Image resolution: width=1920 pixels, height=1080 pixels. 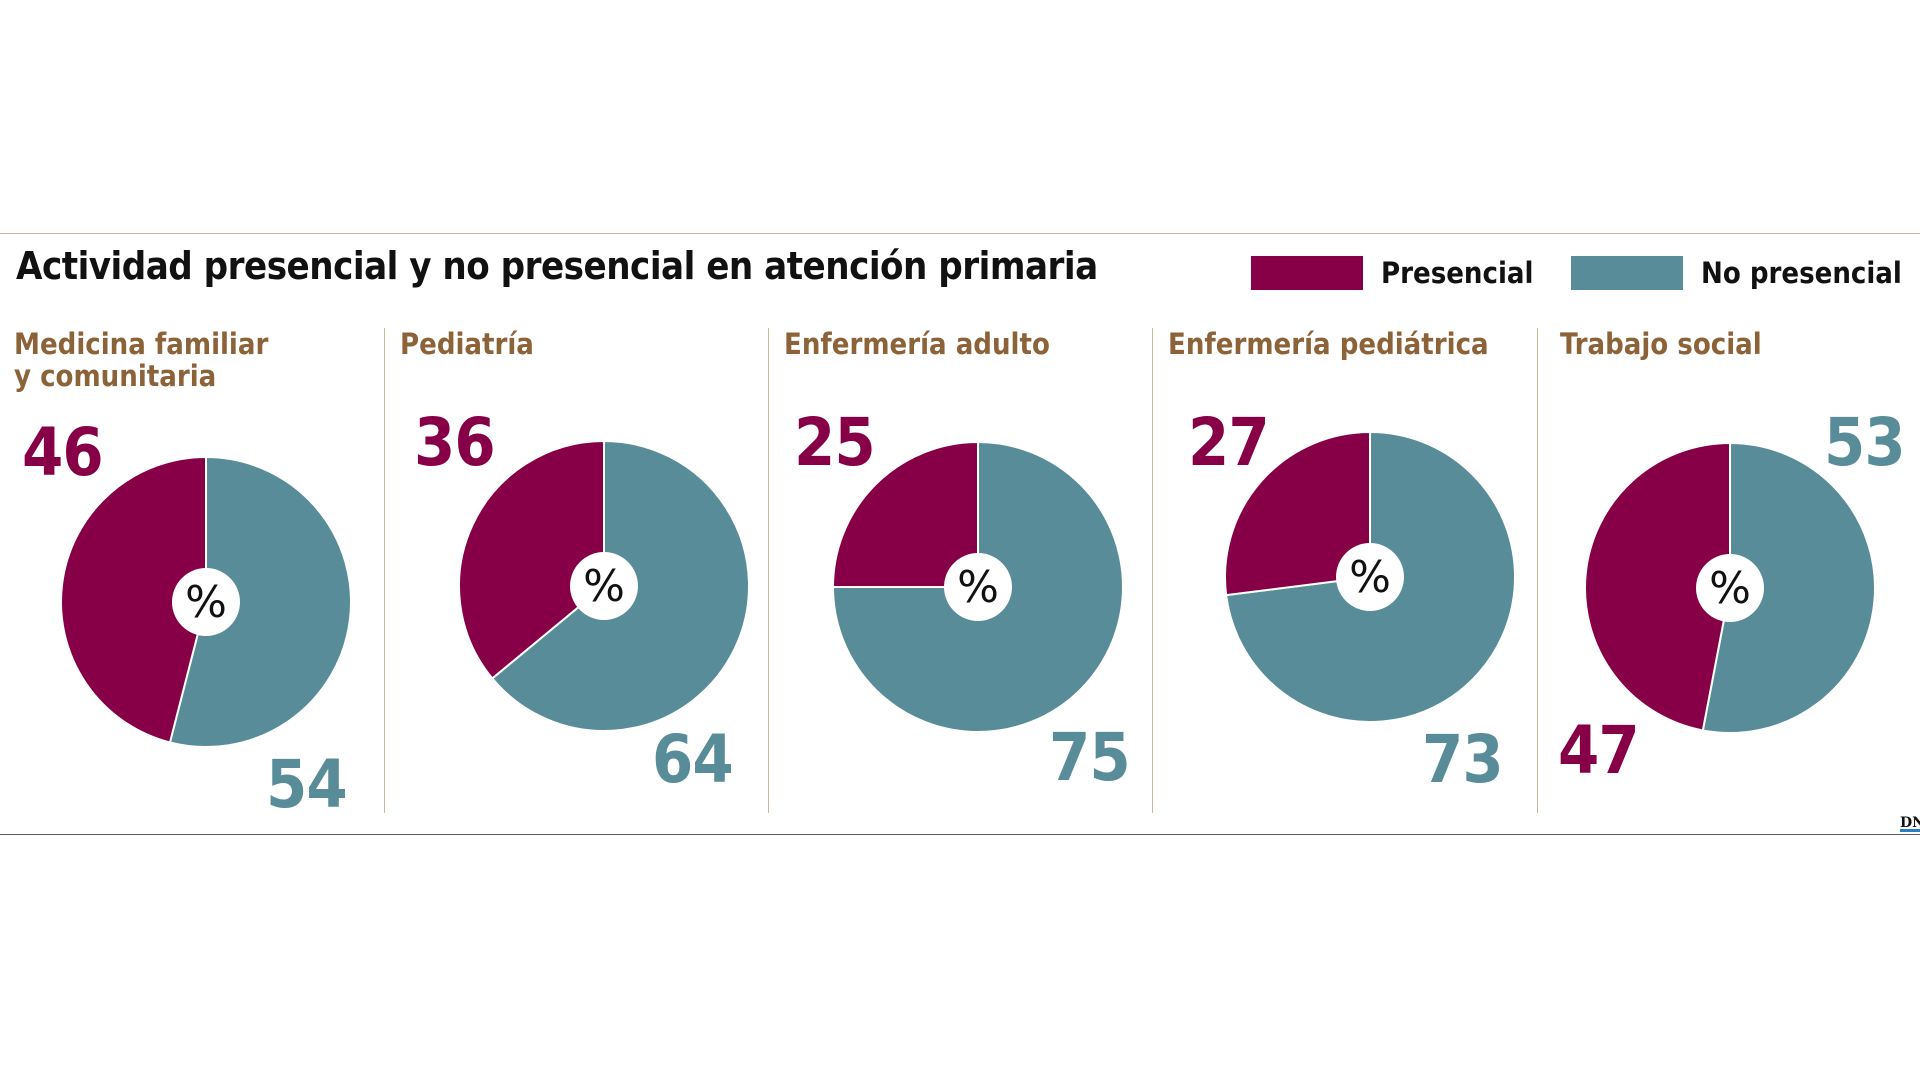 I want to click on legend-label-presencial: Presencial, so click(x=1457, y=273).